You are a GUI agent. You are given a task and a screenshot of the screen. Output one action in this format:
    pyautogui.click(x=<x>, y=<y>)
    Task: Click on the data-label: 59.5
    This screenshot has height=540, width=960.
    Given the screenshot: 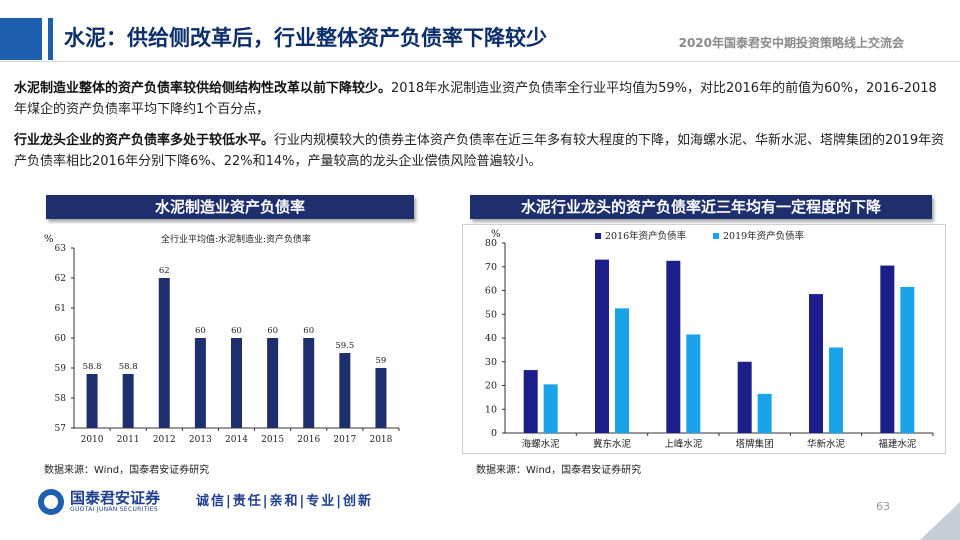 What is the action you would take?
    pyautogui.click(x=344, y=346)
    